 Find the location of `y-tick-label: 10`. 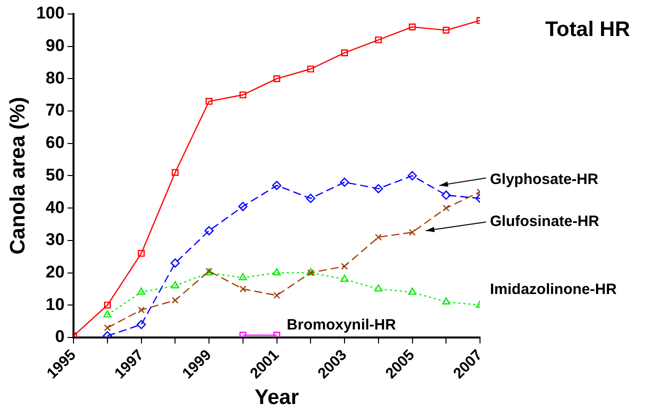

y-tick-label: 10 is located at coordinates (55, 304).